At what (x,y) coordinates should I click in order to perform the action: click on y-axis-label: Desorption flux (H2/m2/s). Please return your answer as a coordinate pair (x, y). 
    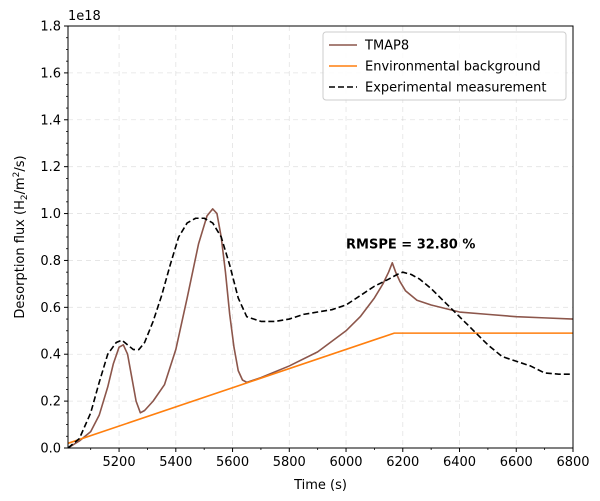
    Looking at the image, I should click on (21, 236).